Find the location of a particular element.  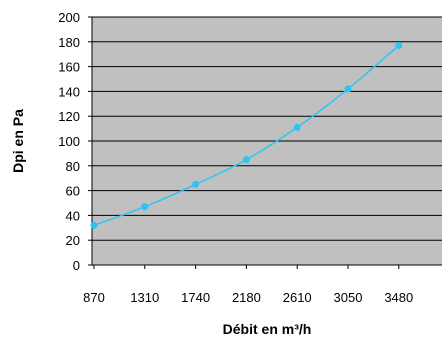

y-tick-labels: 0 20 40 60 80 100 120 140 160 180 200 is located at coordinates (75, 141).